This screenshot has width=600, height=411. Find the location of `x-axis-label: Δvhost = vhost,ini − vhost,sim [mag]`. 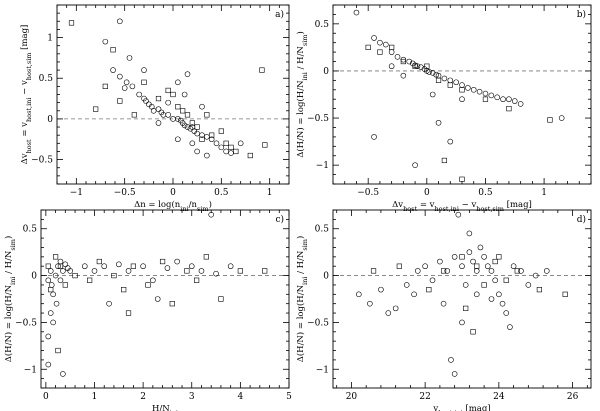

x-axis-label: Δvhost = vhost,ini − vhost,sim [mag] is located at coordinates (462, 206).